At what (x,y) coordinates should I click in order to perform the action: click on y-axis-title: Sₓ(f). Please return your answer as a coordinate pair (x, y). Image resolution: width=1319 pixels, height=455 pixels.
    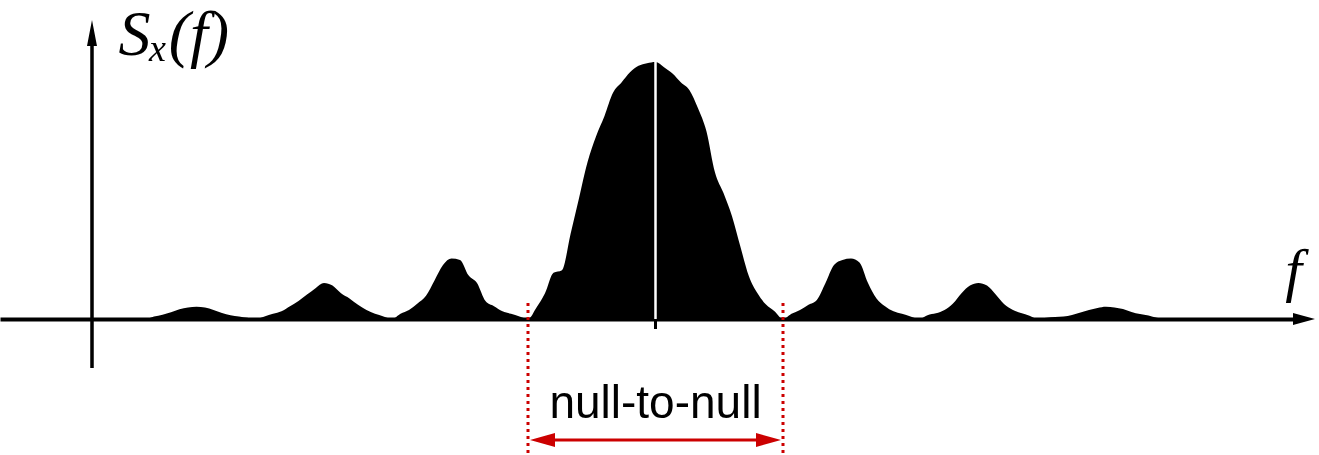
    Looking at the image, I should click on (174, 34).